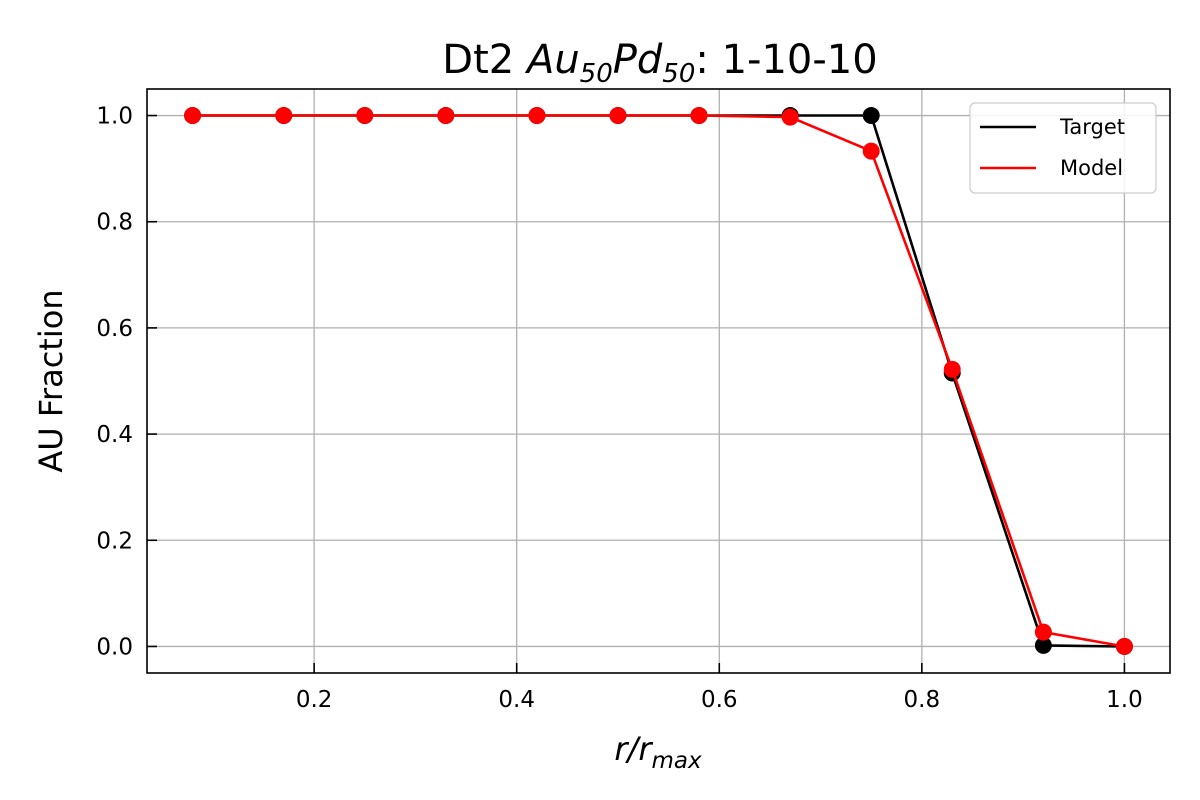 The width and height of the screenshot is (1200, 800). What do you see at coordinates (114, 329) in the screenshot?
I see `y-tick-label: 0.6` at bounding box center [114, 329].